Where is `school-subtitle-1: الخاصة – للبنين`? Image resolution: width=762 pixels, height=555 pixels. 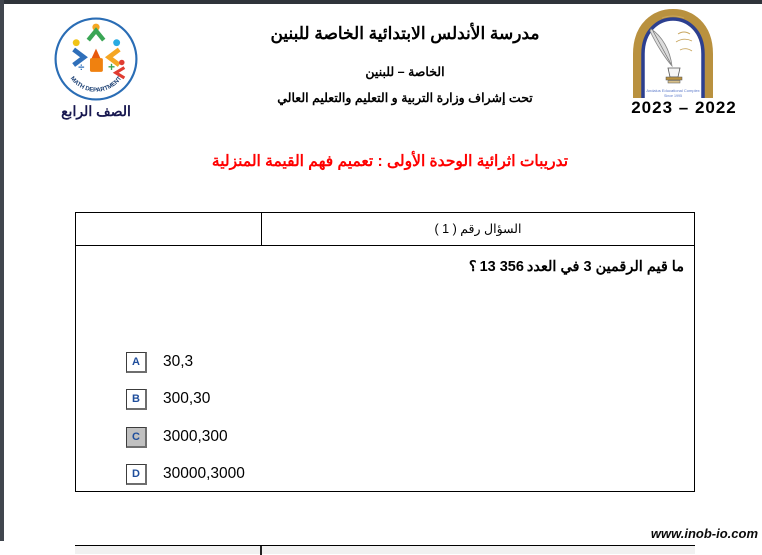 school-subtitle-1: الخاصة – للبنين is located at coordinates (405, 72).